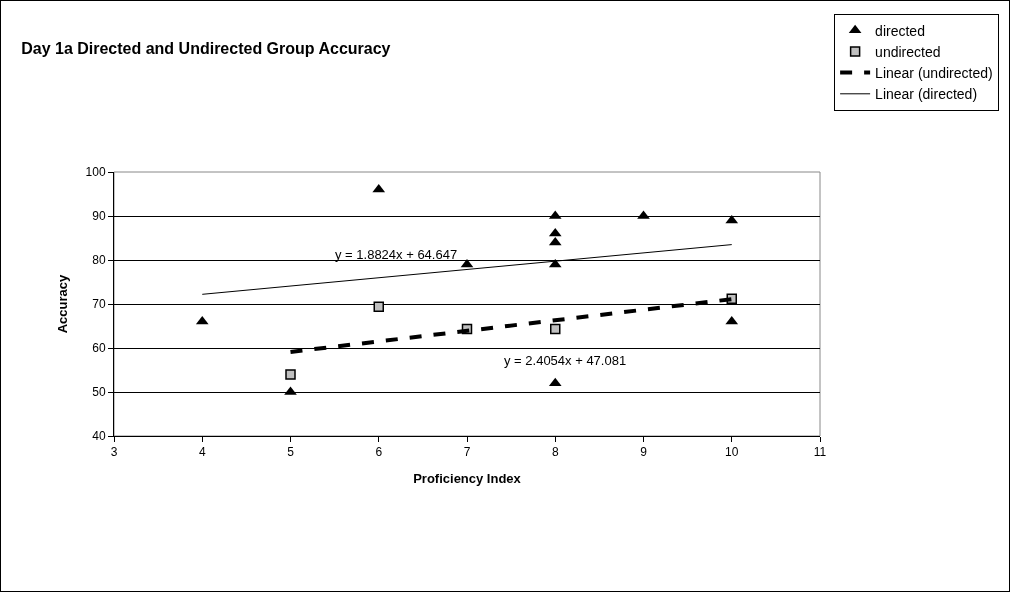 Image resolution: width=1010 pixels, height=592 pixels. Describe the element at coordinates (206, 48) in the screenshot. I see `chart-title: Day 1a Directed and Undirected Group Accuracy` at that location.